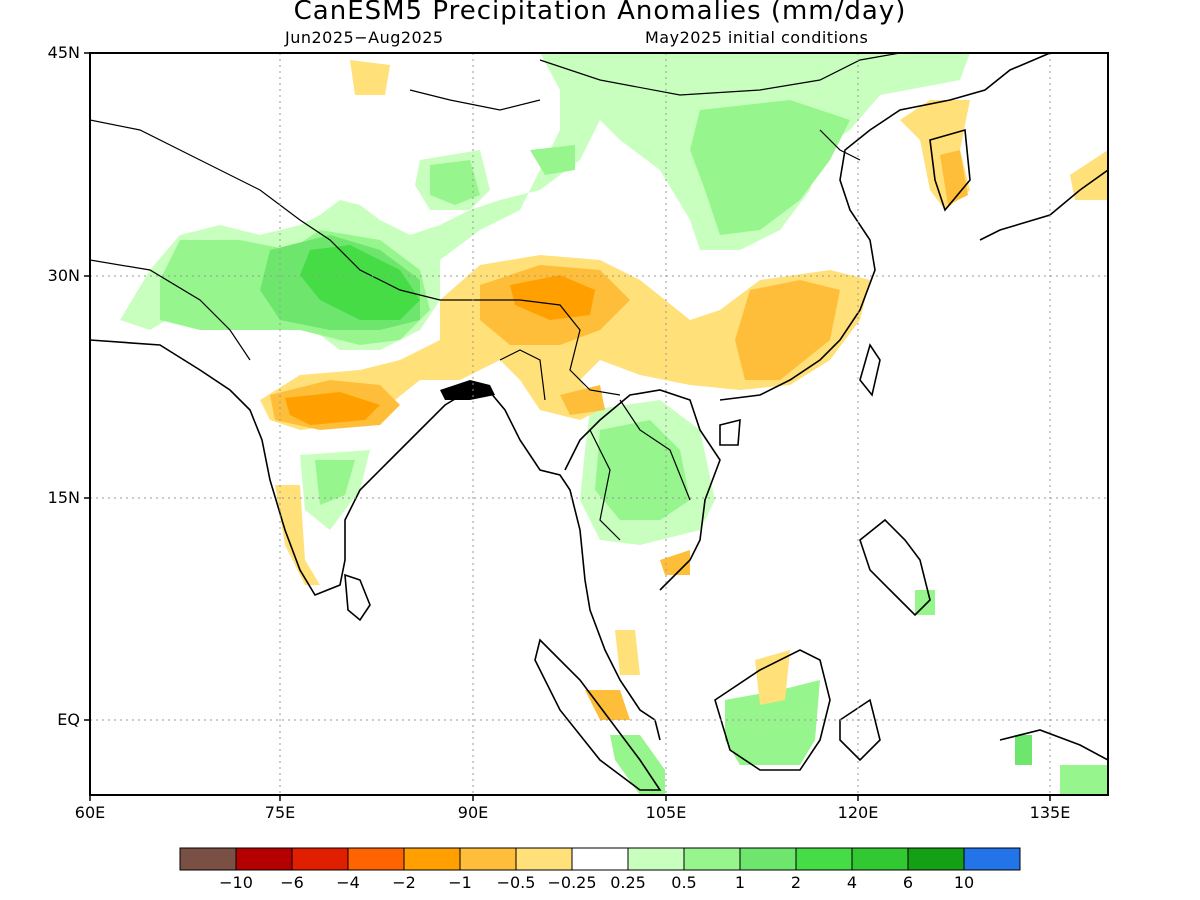 Image resolution: width=1200 pixels, height=900 pixels. Describe the element at coordinates (684, 882) in the screenshot. I see `colorbar-tick-label: 0.5` at that location.